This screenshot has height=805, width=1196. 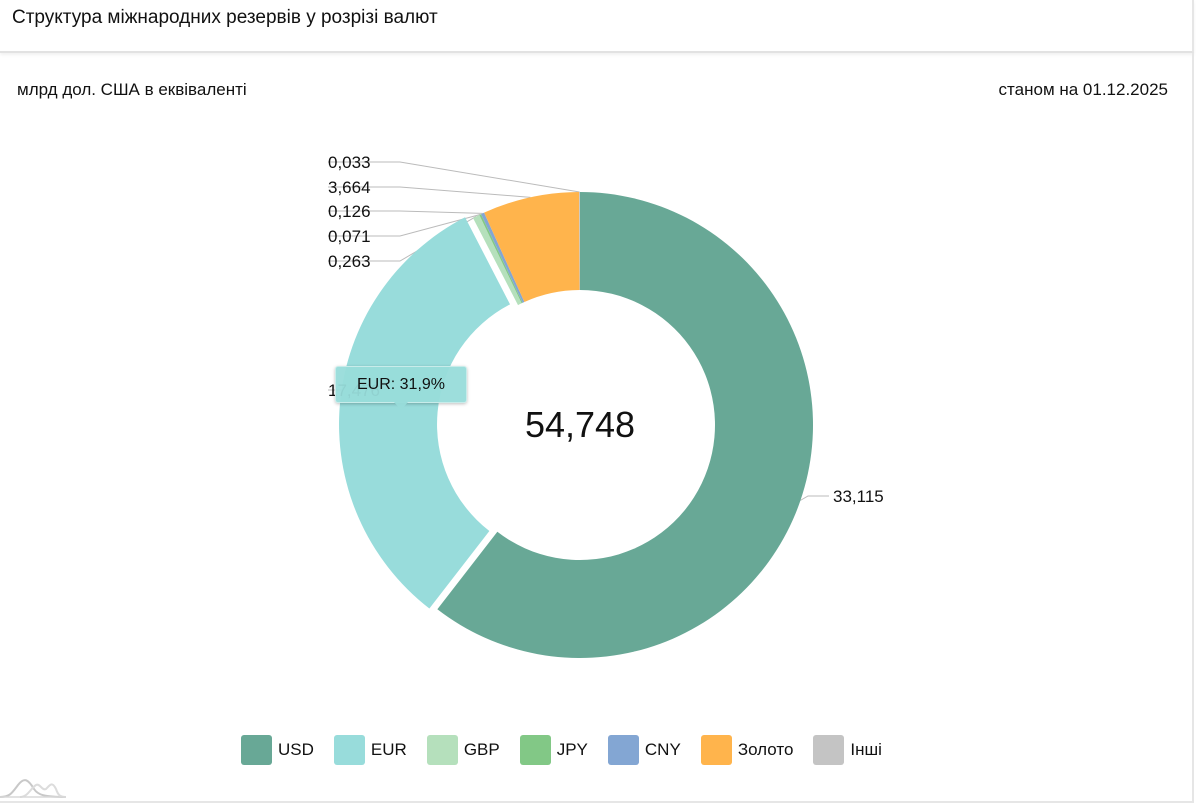 What do you see at coordinates (401, 388) in the screenshot?
I see `tooltip: EUR: 31,9%` at bounding box center [401, 388].